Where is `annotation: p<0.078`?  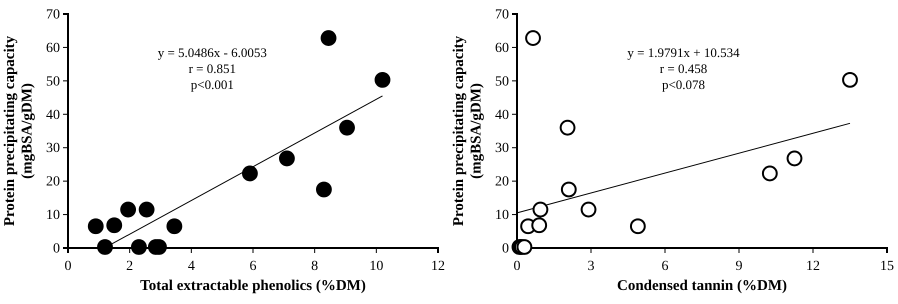 annotation: p<0.078 is located at coordinates (684, 84).